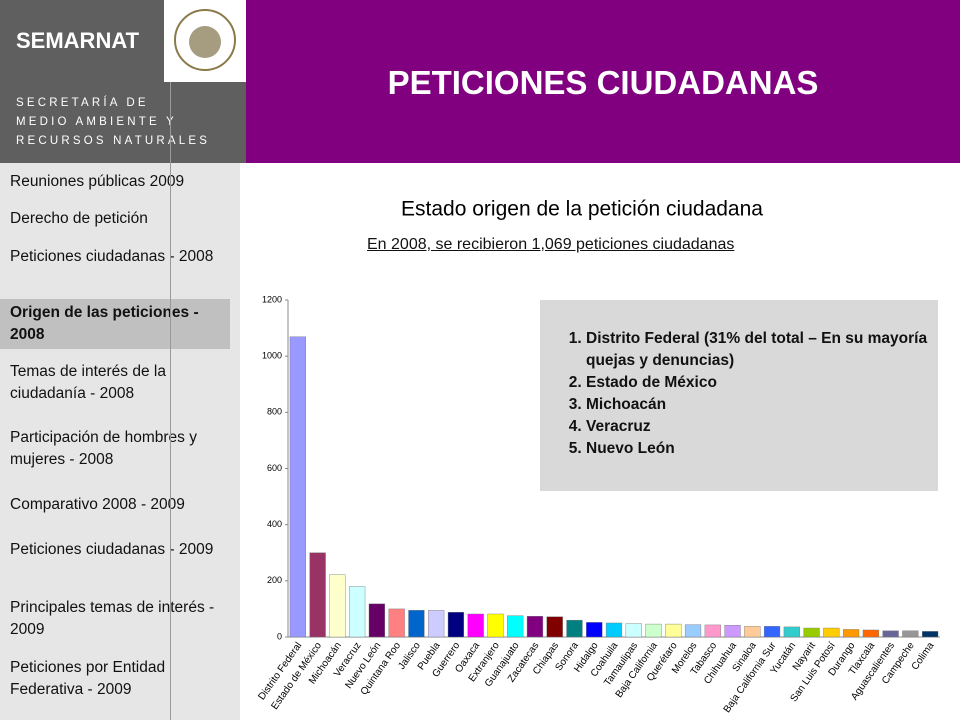 The image size is (960, 720). Describe the element at coordinates (762, 449) in the screenshot. I see `note-item: Nuevo León` at that location.